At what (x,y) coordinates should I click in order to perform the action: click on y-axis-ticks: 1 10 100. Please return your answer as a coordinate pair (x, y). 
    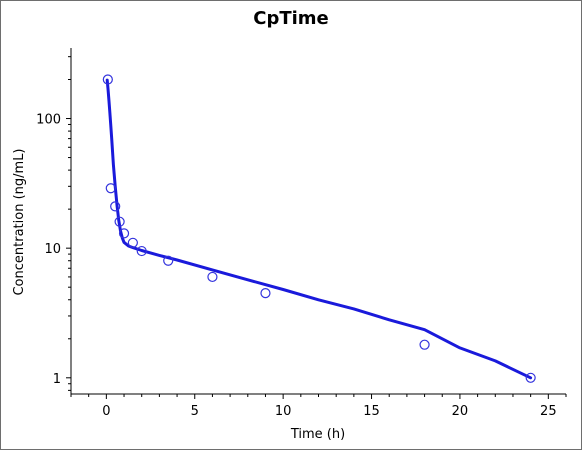
    Looking at the image, I should click on (53, 223).